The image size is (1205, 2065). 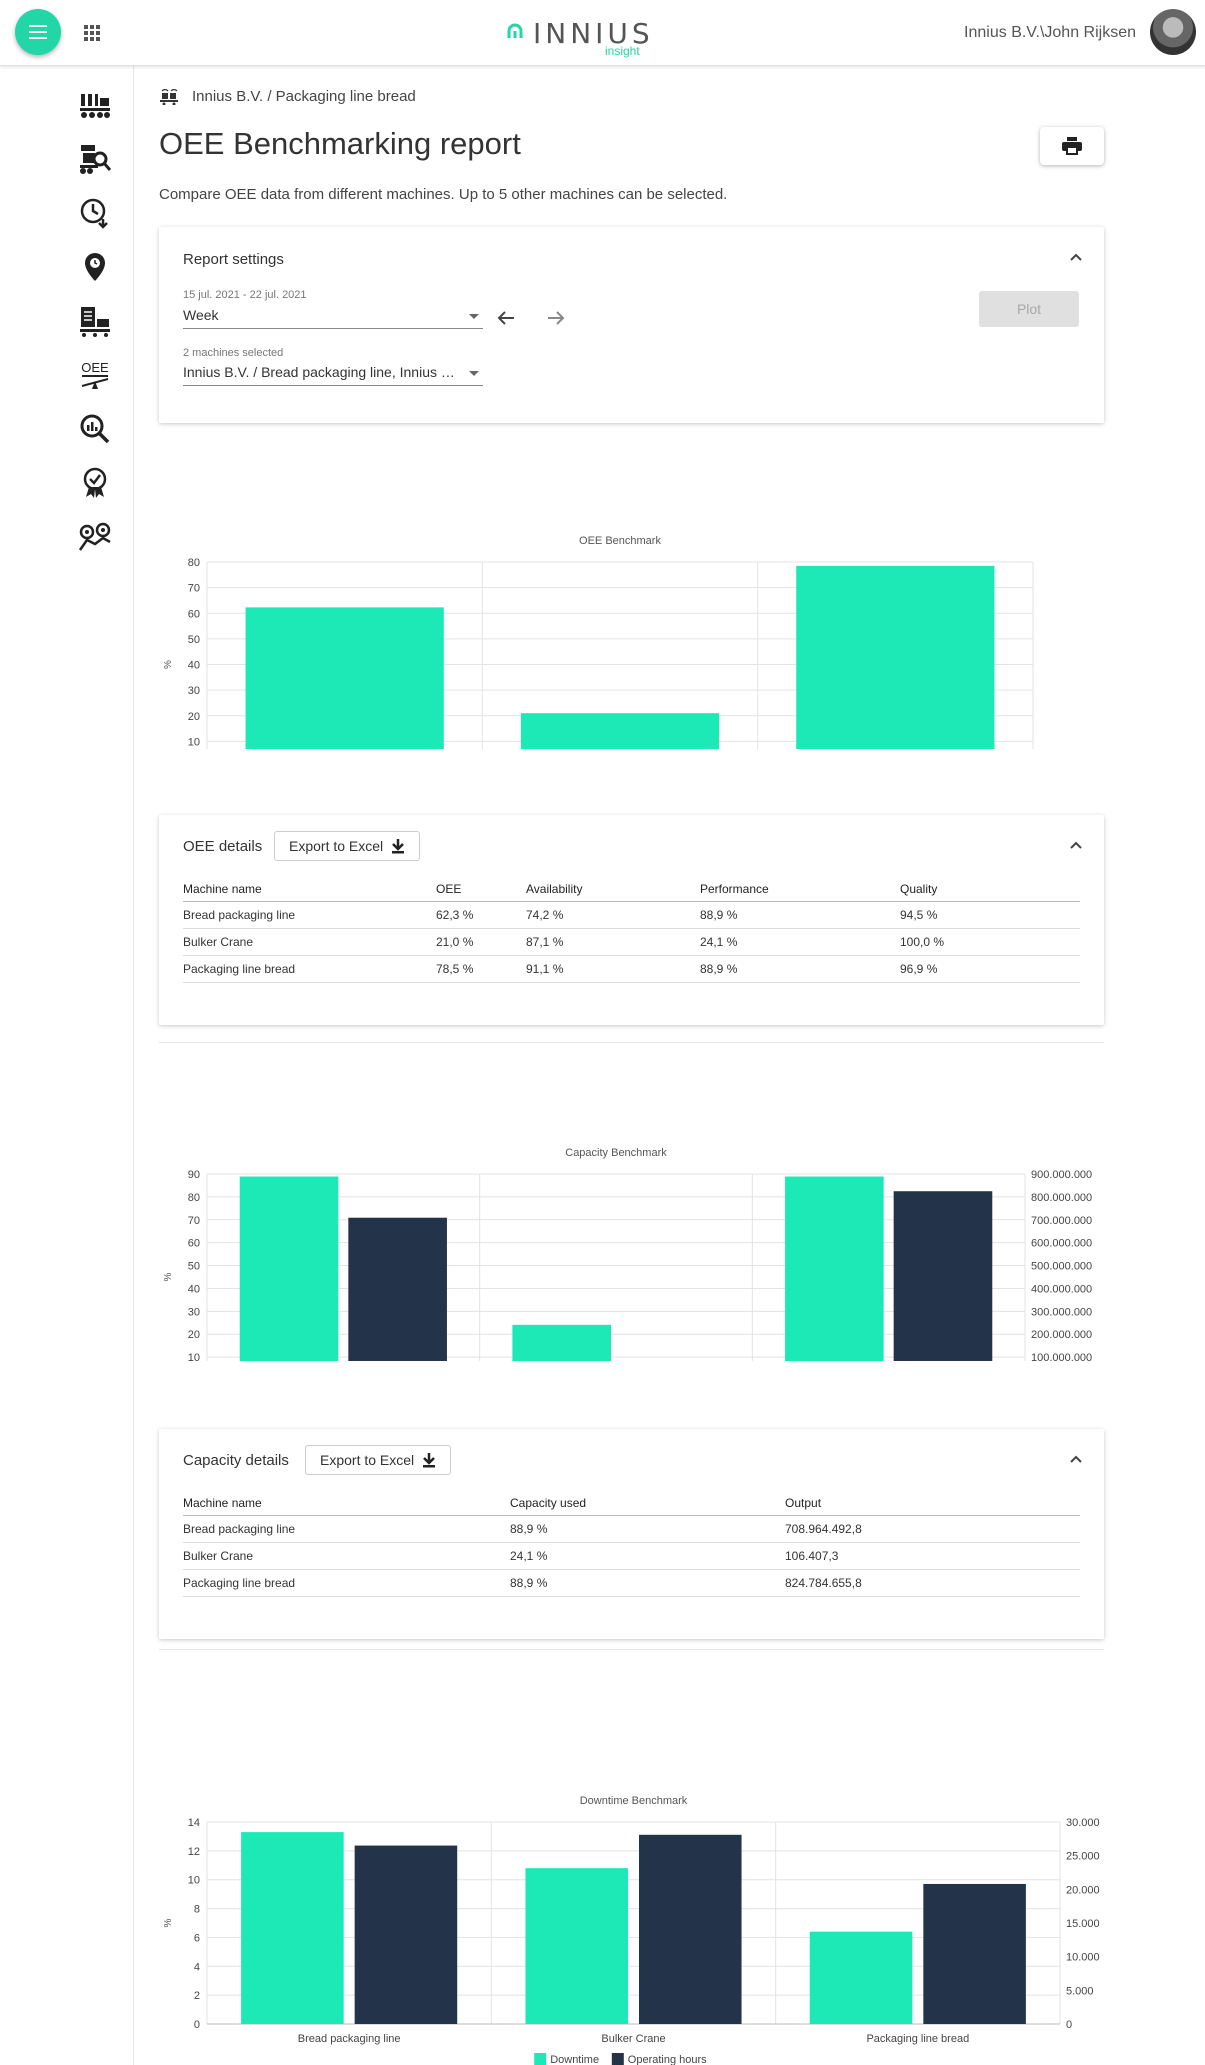 What do you see at coordinates (95, 213) in the screenshot?
I see `sidebar-item-history` at bounding box center [95, 213].